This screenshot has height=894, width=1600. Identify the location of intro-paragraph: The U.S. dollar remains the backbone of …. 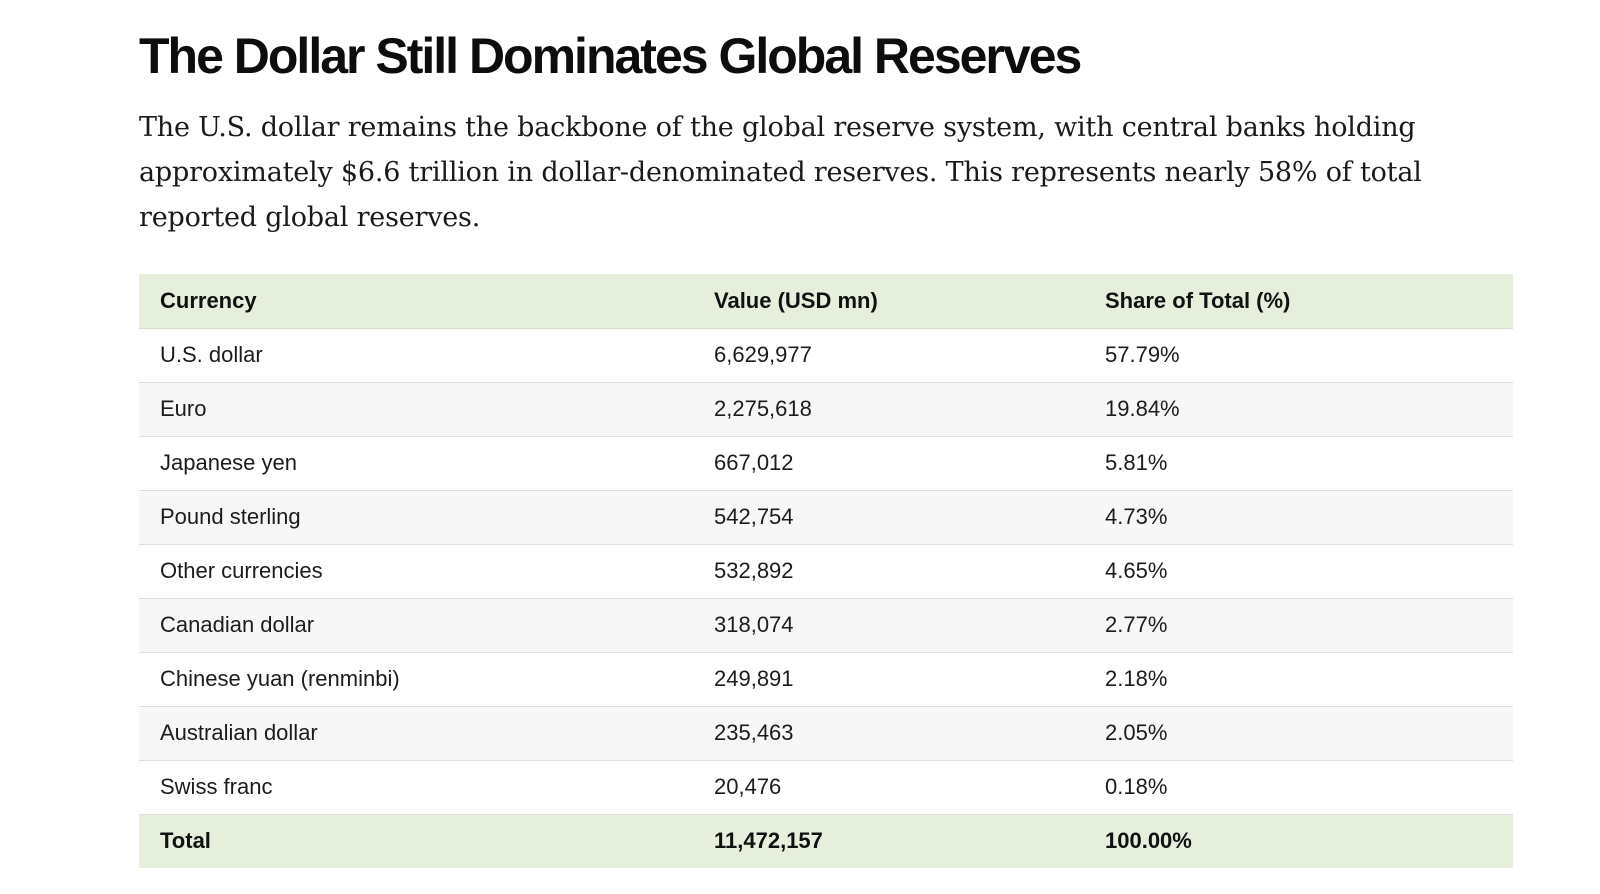
(780, 172).